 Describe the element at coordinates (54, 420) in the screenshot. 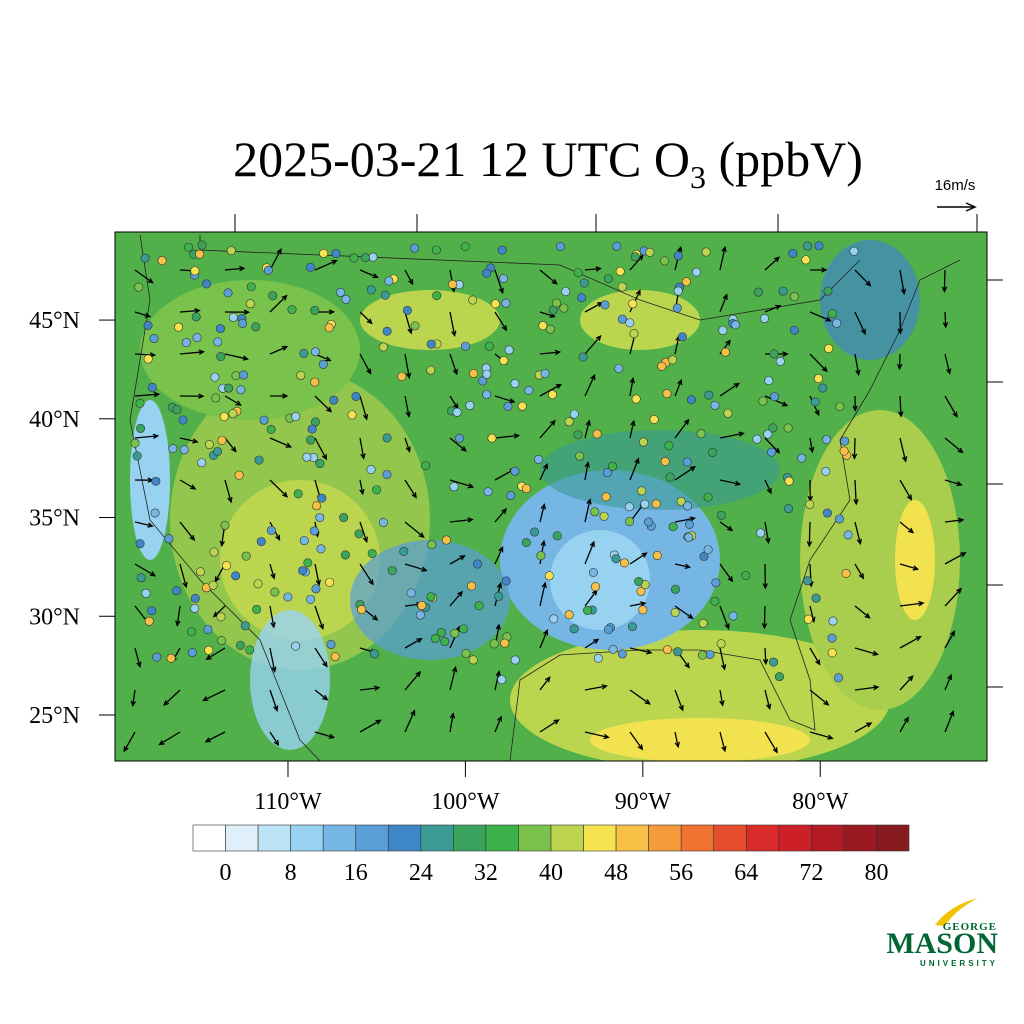

I see `y-tick-label: 40°N` at that location.